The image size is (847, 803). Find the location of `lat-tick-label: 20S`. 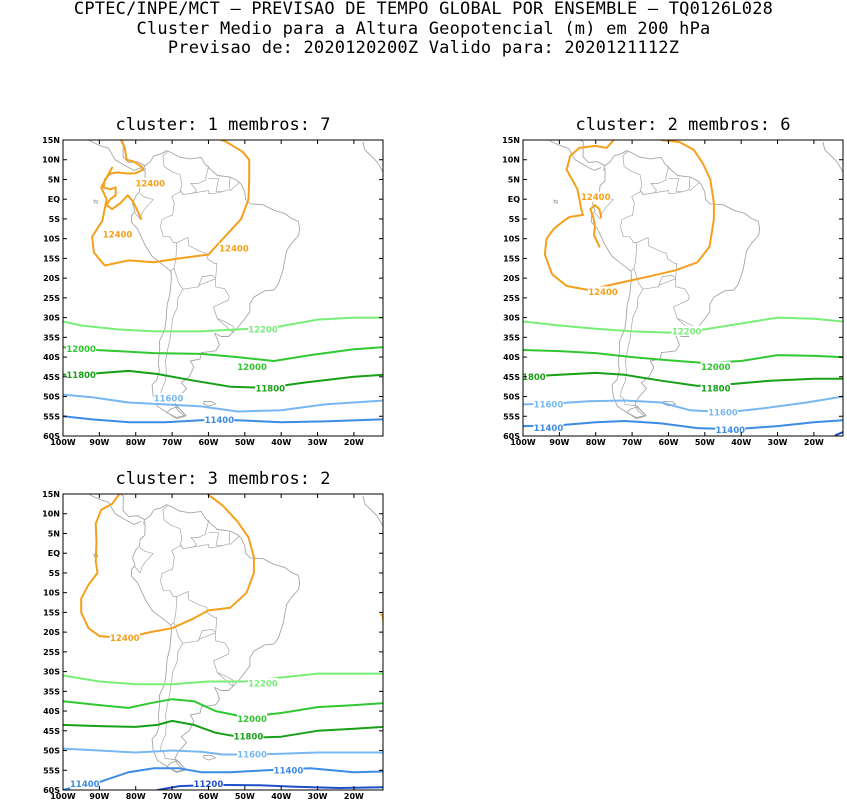

lat-tick-label: 20S is located at coordinates (51, 632).